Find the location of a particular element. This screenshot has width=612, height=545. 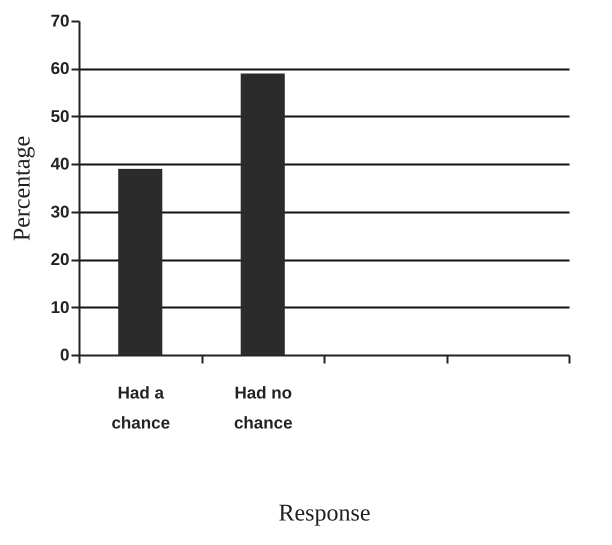

y-axis-title: Percentage is located at coordinates (23, 189).